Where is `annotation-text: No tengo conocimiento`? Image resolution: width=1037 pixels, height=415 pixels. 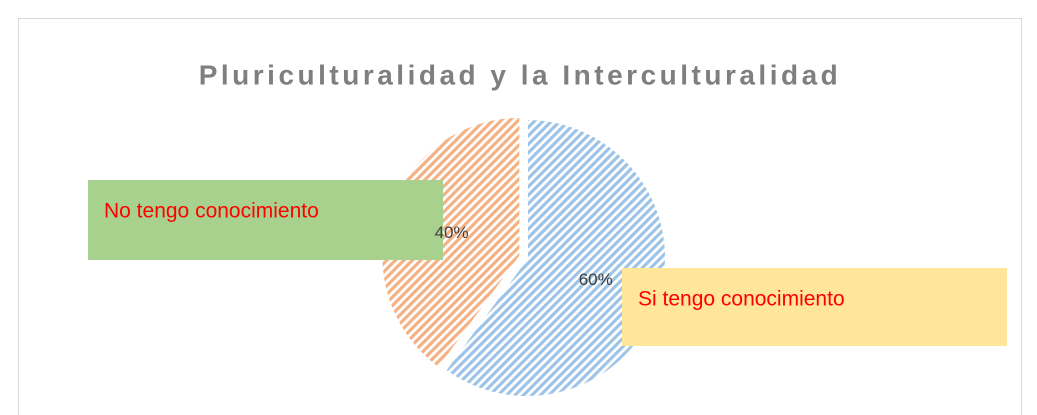
annotation-text: No tengo conocimiento is located at coordinates (211, 211).